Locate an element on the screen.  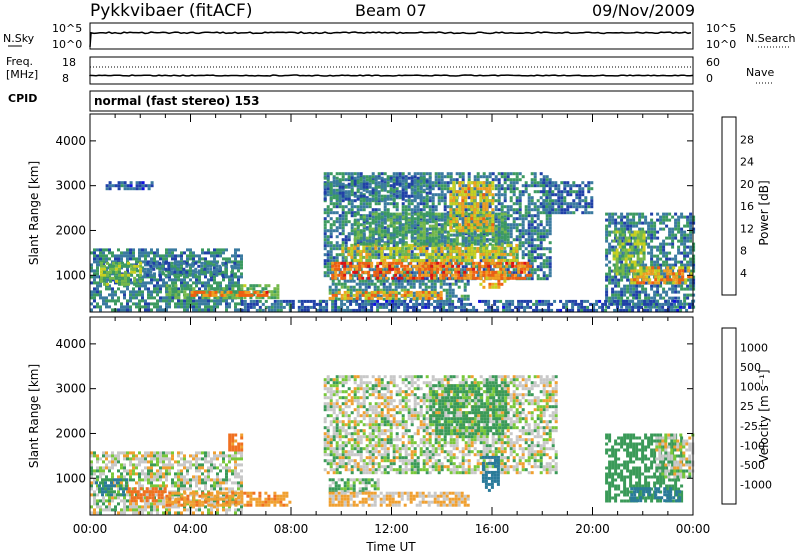
nsky-label: N.Sky is located at coordinates (19, 38).